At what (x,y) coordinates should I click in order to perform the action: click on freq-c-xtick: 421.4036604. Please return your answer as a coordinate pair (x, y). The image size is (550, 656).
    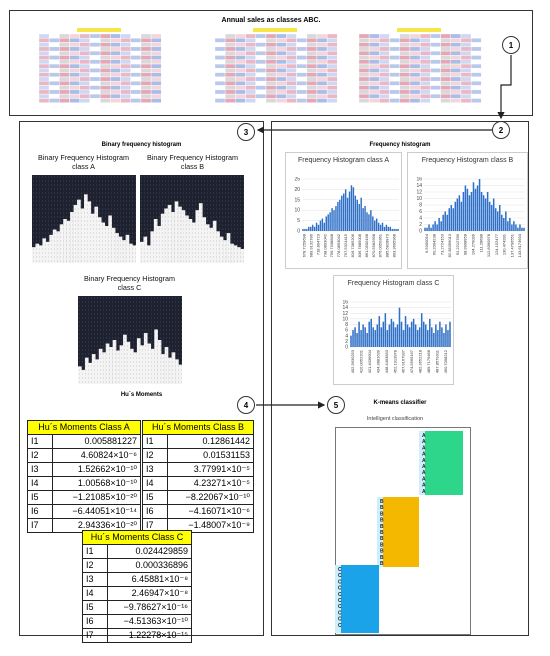
    Looking at the image, I should click on (369, 361).